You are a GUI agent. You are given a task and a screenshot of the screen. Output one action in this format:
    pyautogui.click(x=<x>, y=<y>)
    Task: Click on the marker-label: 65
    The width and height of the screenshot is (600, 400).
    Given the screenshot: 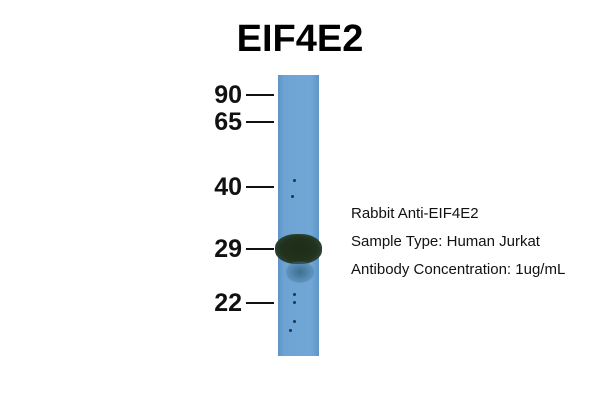 What is the action you would take?
    pyautogui.click(x=228, y=122)
    